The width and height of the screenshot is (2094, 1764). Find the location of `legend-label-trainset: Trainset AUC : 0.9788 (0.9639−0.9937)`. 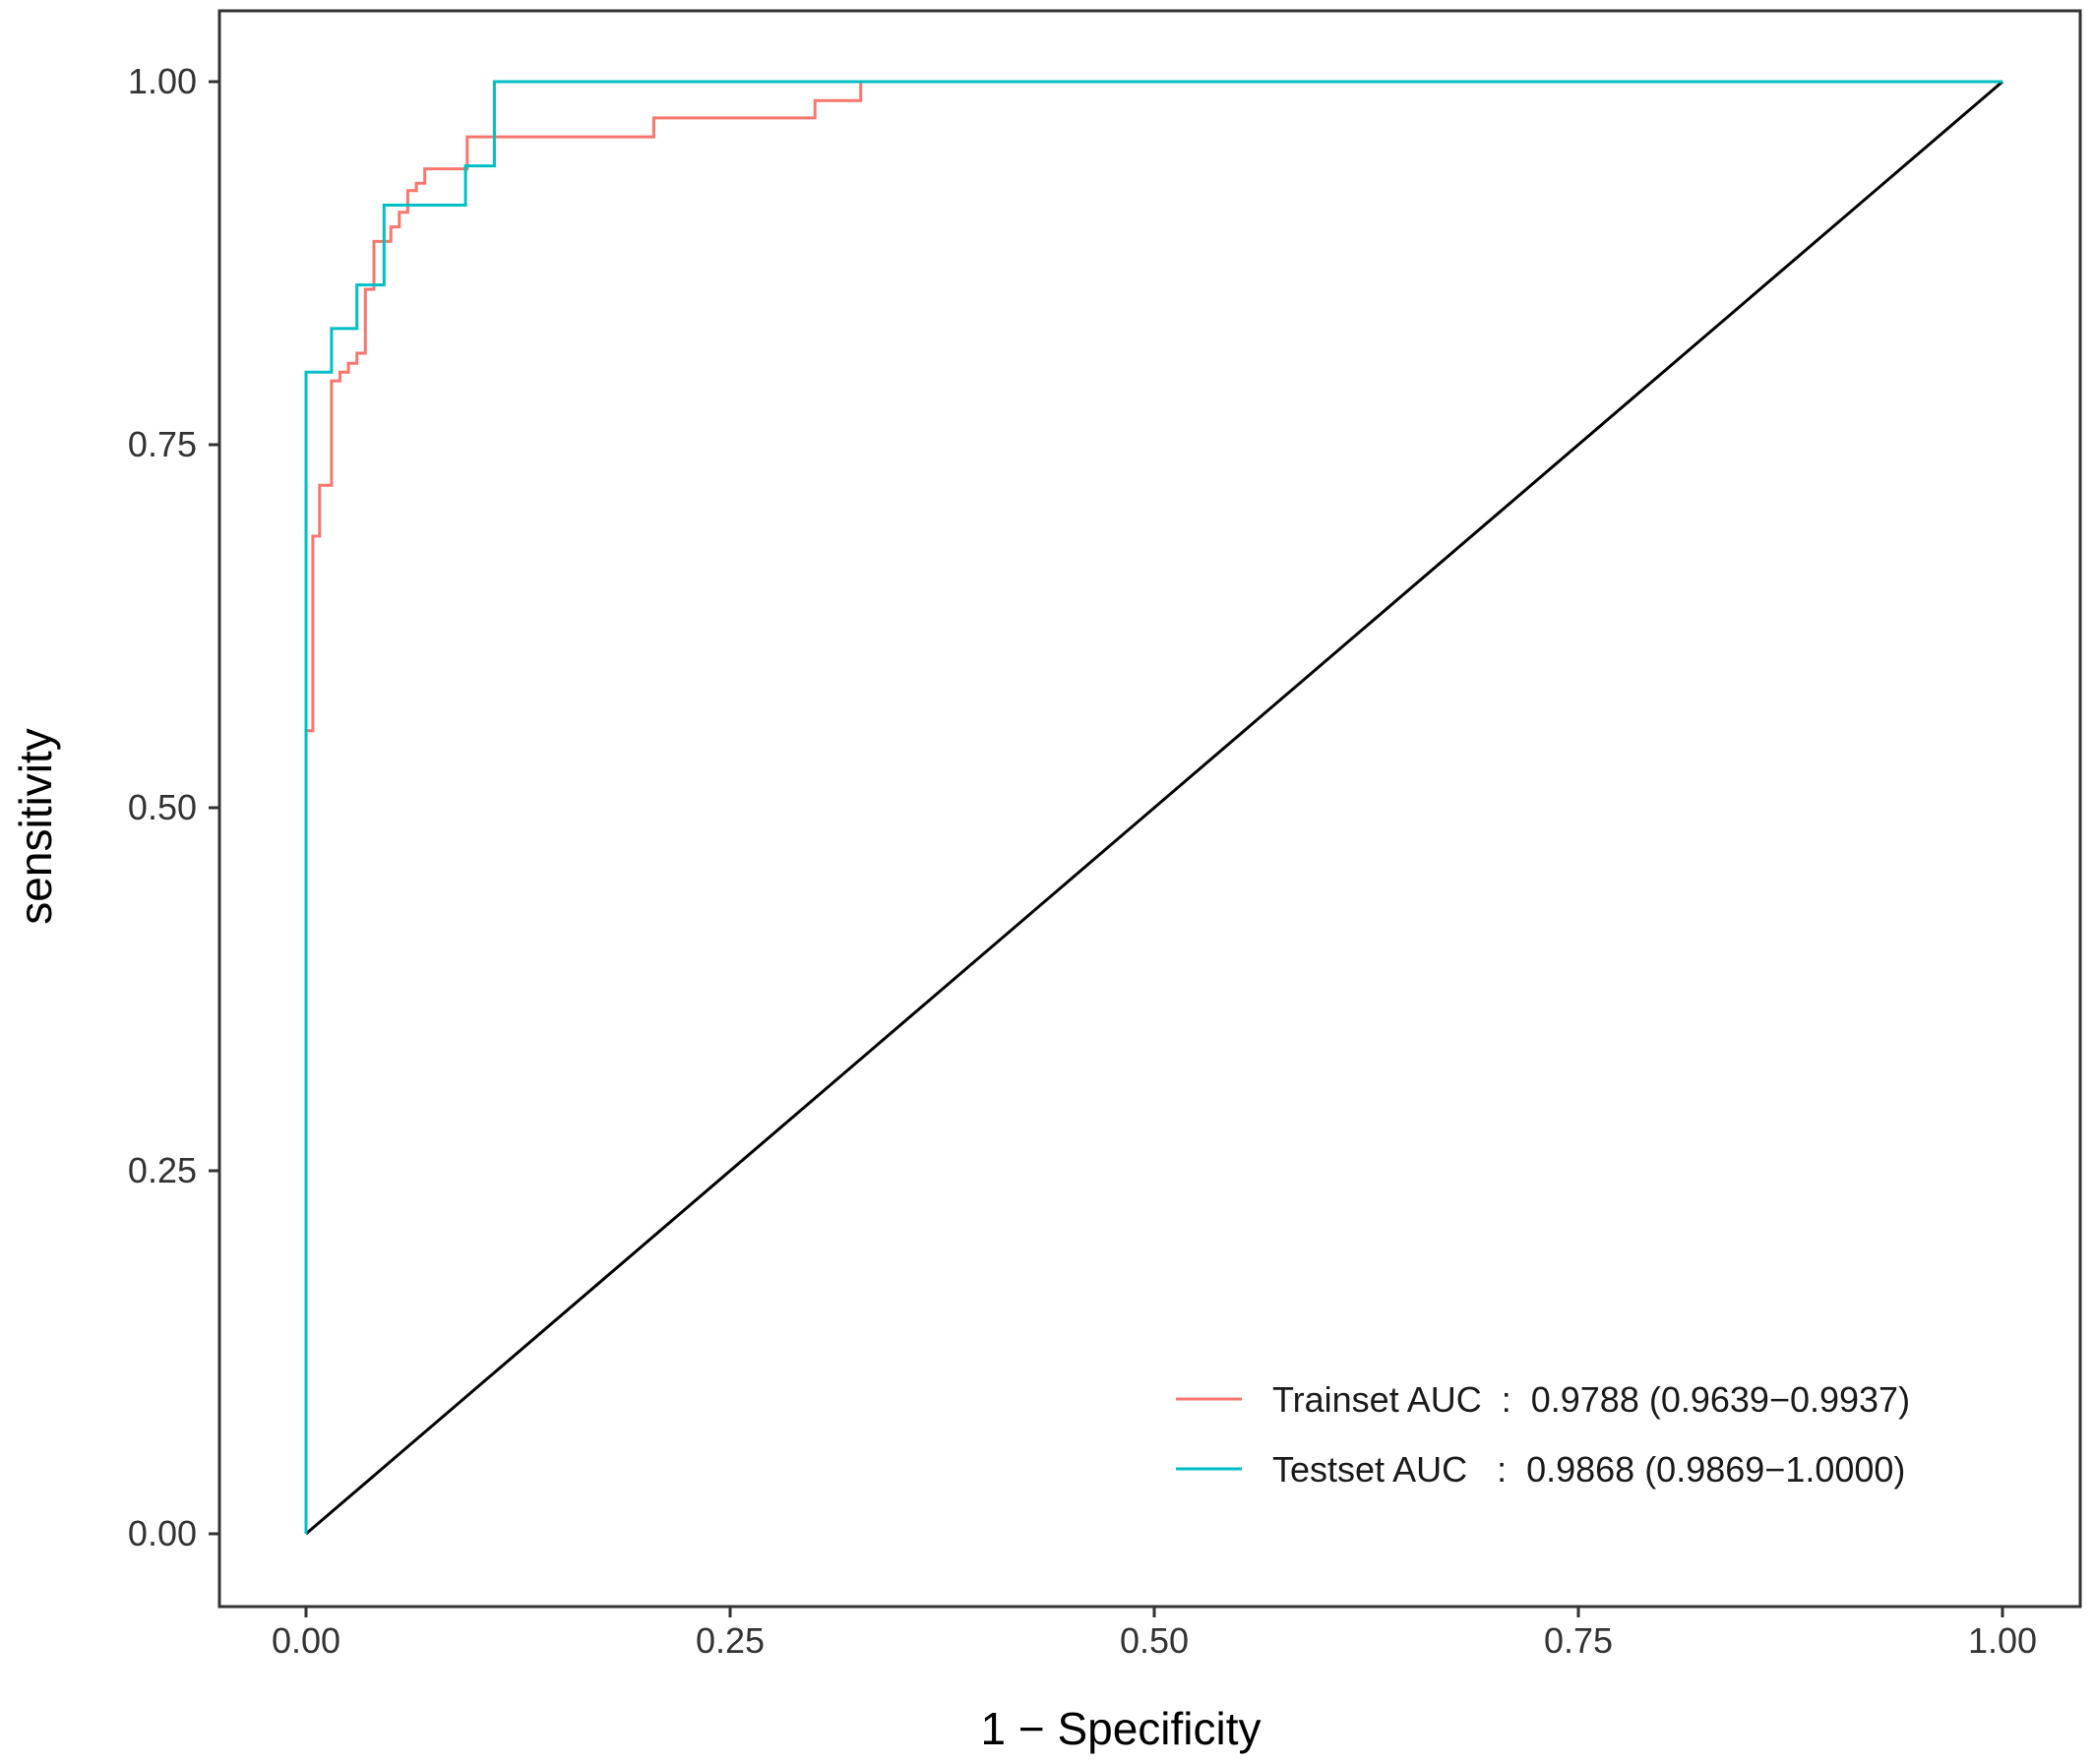

legend-label-trainset: Trainset AUC : 0.9788 (0.9639−0.9937) is located at coordinates (1591, 1399).